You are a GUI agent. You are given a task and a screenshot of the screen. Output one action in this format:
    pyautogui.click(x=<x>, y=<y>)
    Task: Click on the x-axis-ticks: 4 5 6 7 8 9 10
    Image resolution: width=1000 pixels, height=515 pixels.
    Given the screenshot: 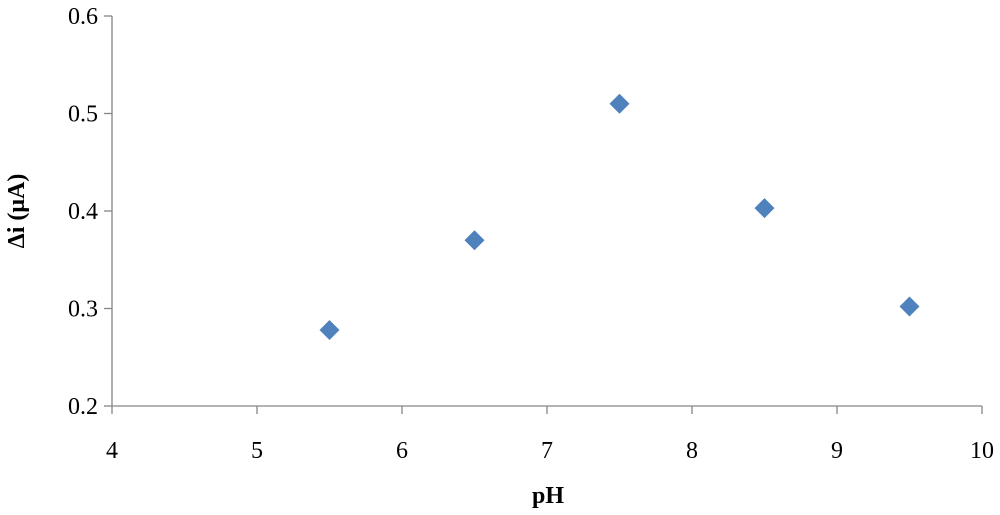 What is the action you would take?
    pyautogui.click(x=550, y=435)
    